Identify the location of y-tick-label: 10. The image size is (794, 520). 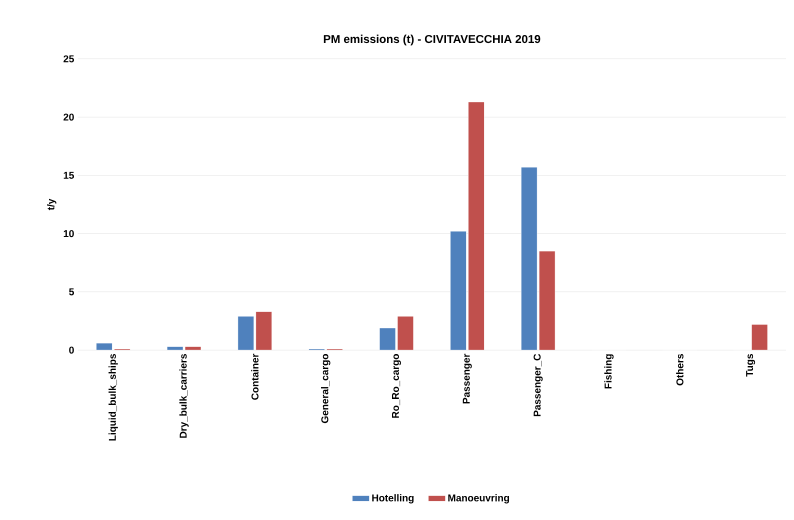
(69, 234).